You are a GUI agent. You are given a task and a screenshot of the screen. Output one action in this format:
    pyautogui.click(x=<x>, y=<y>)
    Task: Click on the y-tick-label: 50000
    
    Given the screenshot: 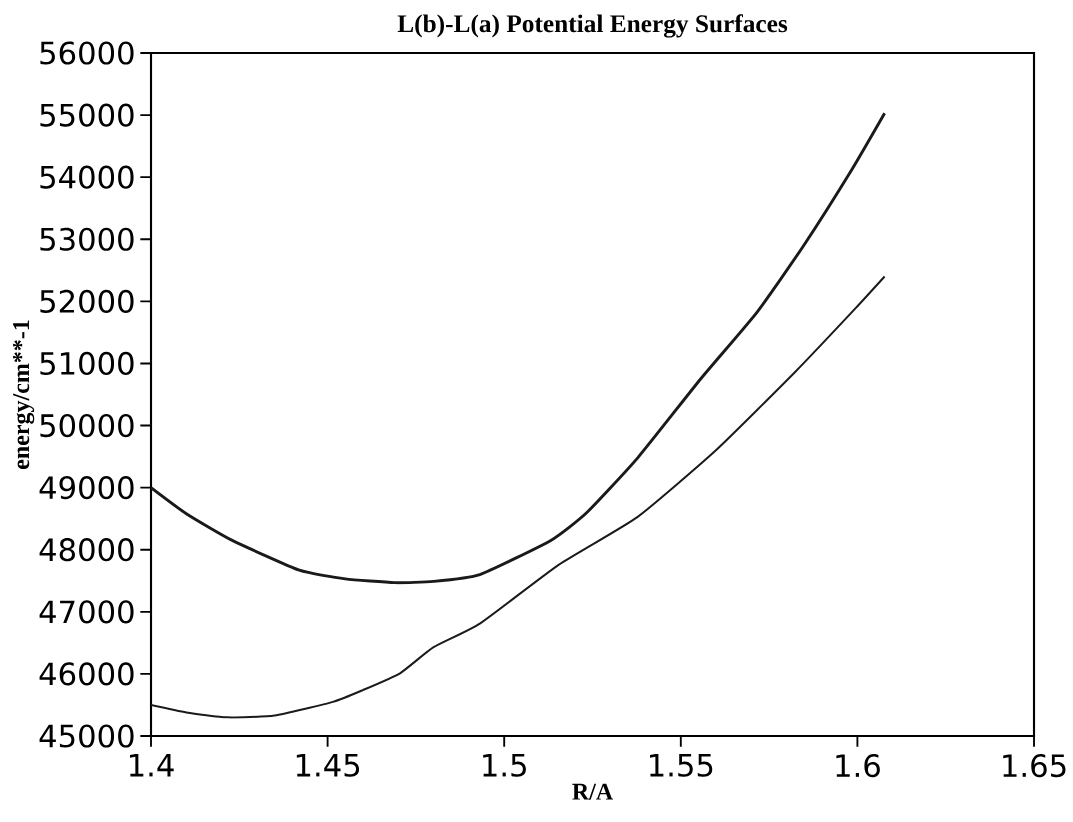 What is the action you would take?
    pyautogui.click(x=87, y=425)
    